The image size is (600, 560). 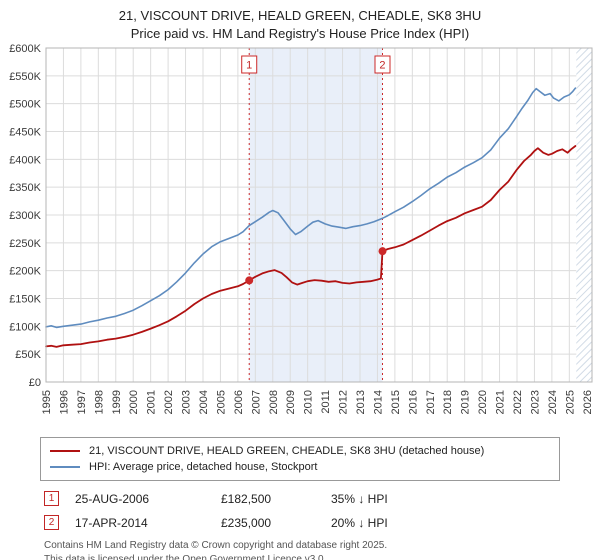 What do you see at coordinates (570, 402) in the screenshot?
I see `svg-text: 2025` at bounding box center [570, 402].